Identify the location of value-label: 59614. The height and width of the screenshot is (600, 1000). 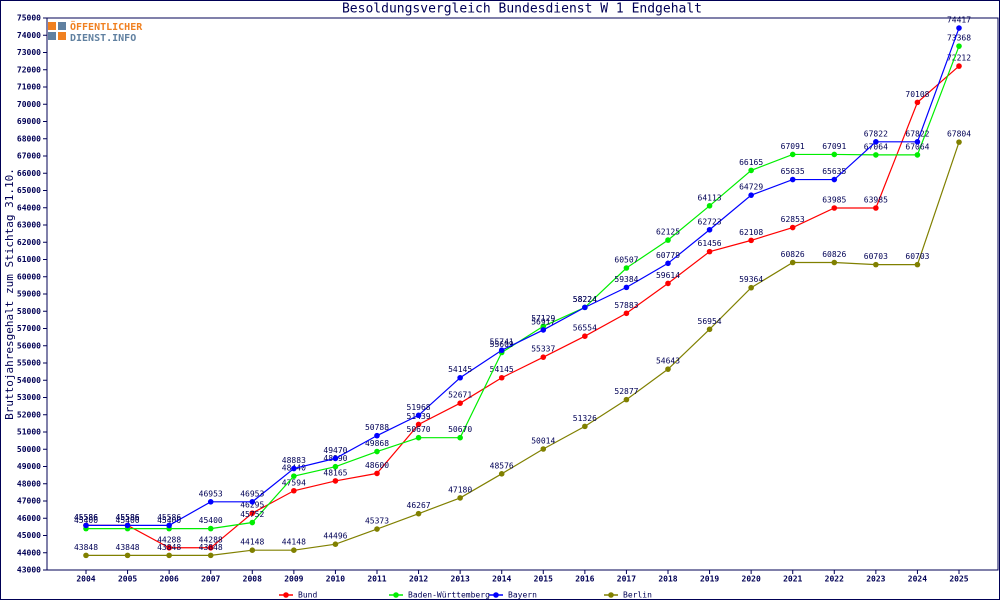
(668, 275).